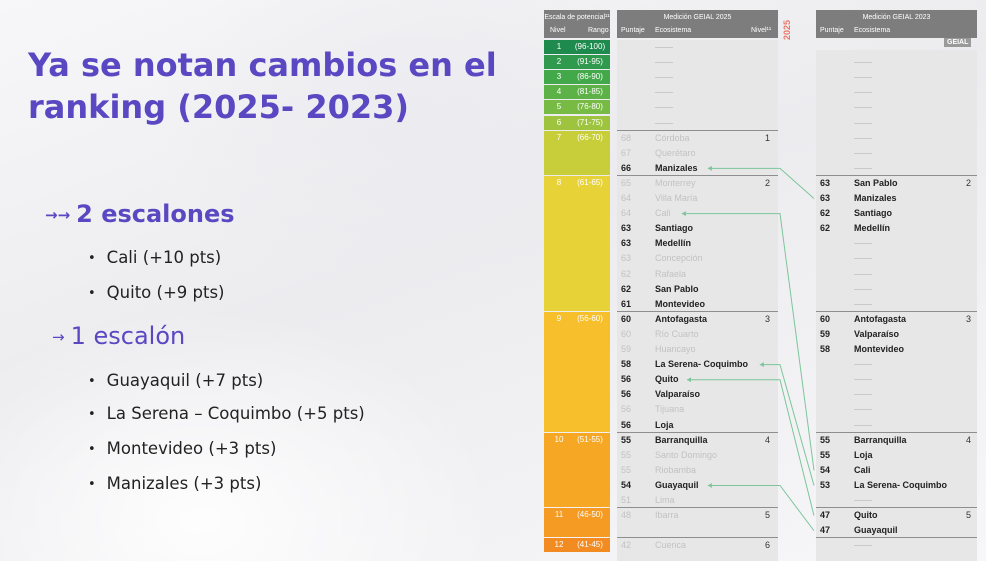  What do you see at coordinates (862, 469) in the screenshot?
I see `ecosystem-name: Cali` at bounding box center [862, 469].